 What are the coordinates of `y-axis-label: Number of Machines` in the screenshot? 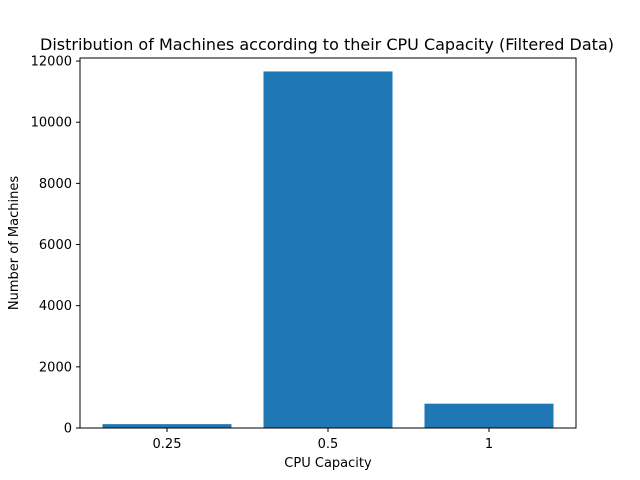 It's located at (14, 243).